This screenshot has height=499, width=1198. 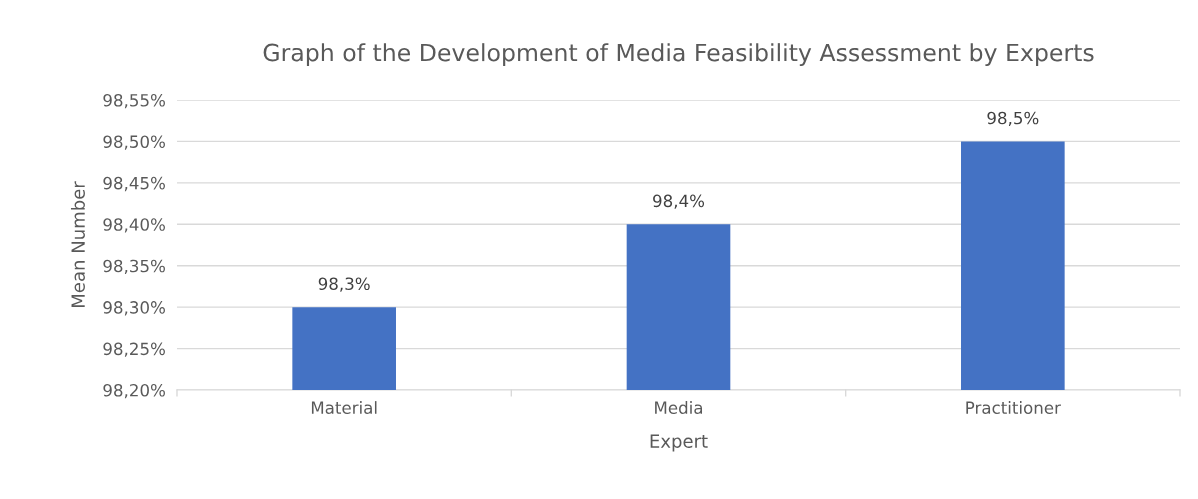 I want to click on data-label: 98,3%, so click(x=344, y=284).